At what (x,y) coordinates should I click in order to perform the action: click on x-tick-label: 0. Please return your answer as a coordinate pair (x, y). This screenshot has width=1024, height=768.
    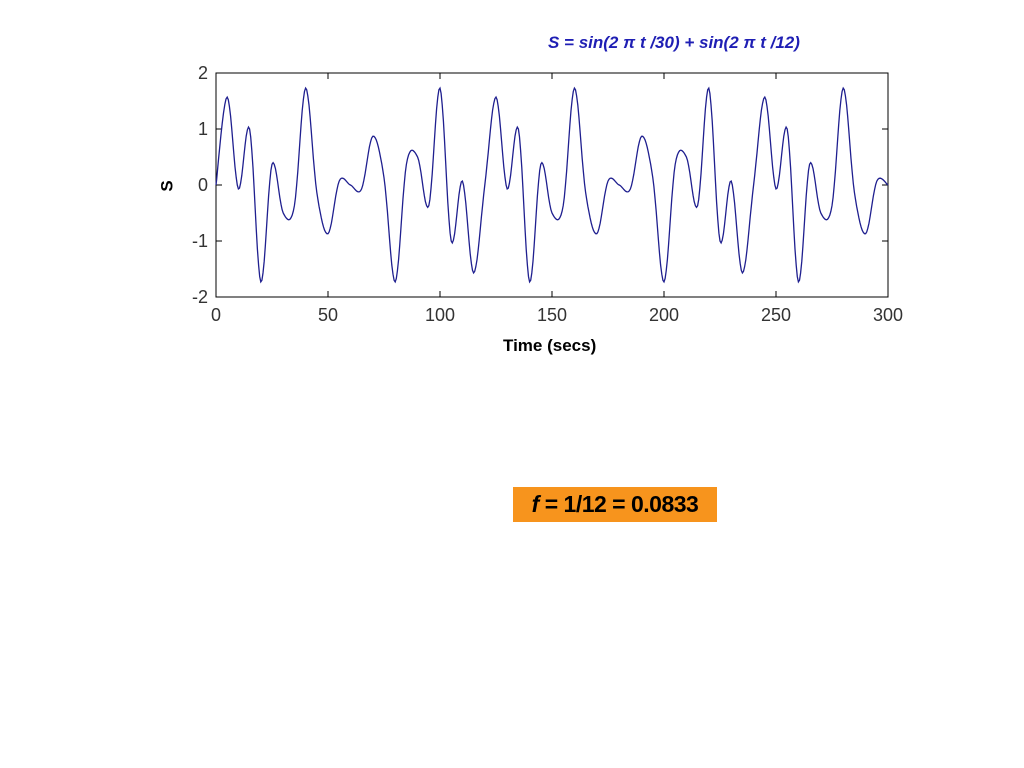
    Looking at the image, I should click on (216, 315).